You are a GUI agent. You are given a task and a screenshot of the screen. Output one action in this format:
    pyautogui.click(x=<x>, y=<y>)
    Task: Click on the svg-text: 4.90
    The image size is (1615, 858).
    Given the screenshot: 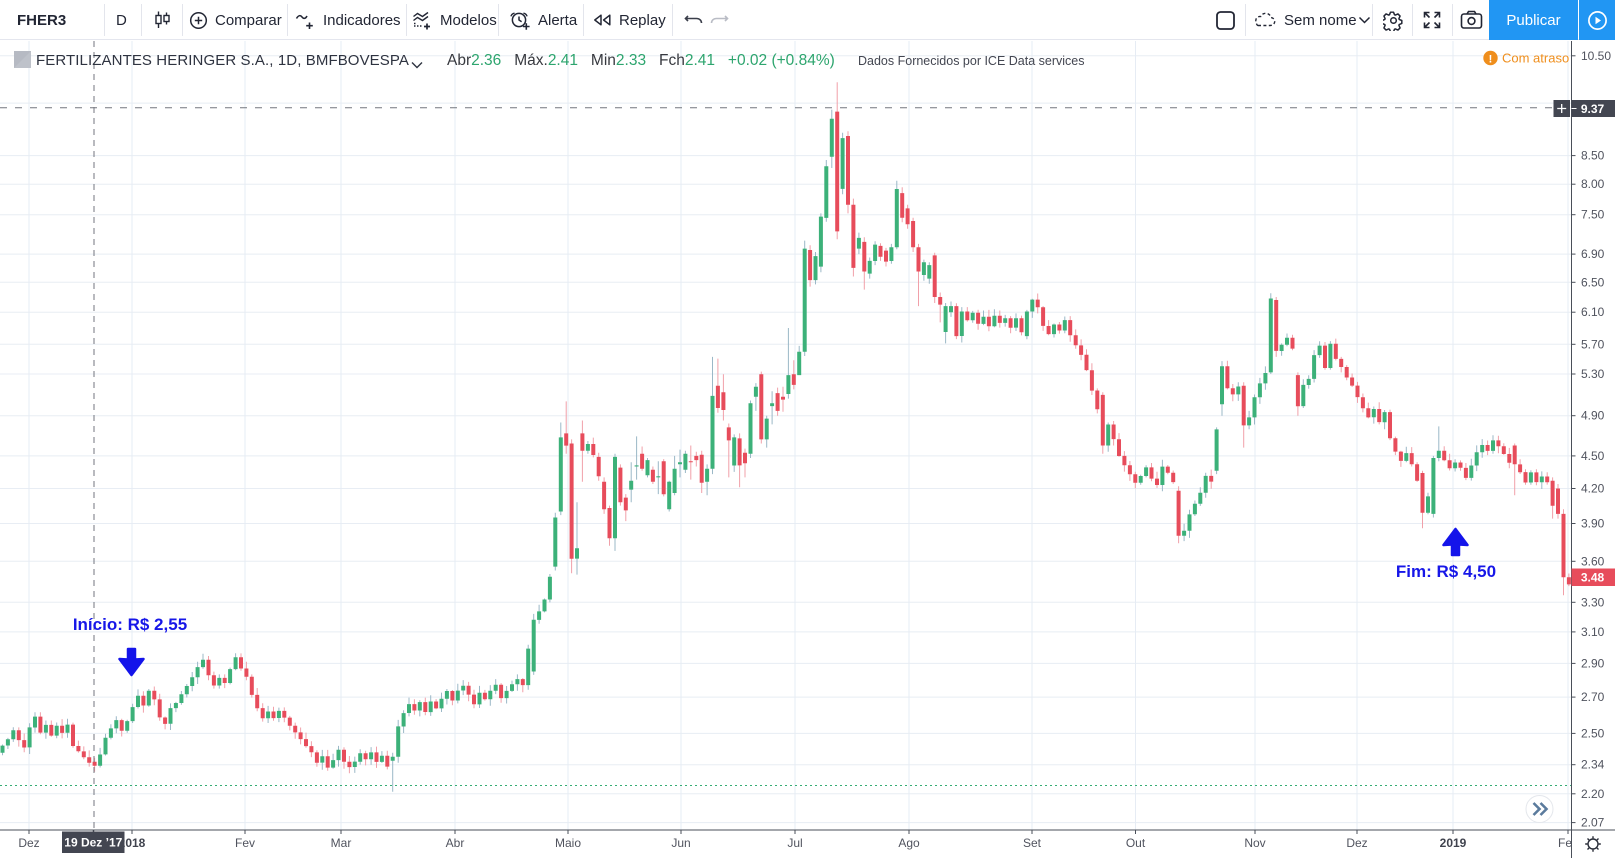 What is the action you would take?
    pyautogui.click(x=1593, y=416)
    